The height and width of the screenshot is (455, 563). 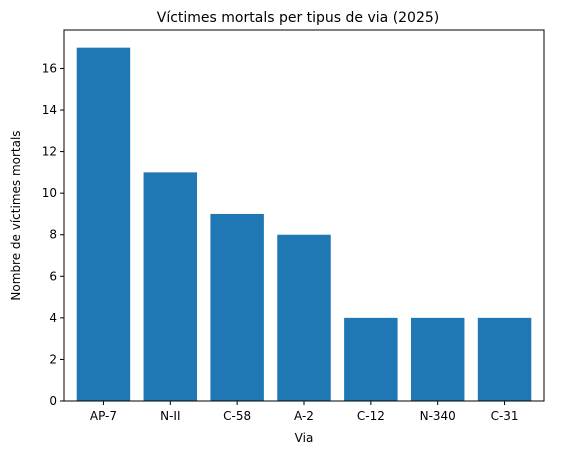 I want to click on y-tick-label: 14, so click(x=49, y=110).